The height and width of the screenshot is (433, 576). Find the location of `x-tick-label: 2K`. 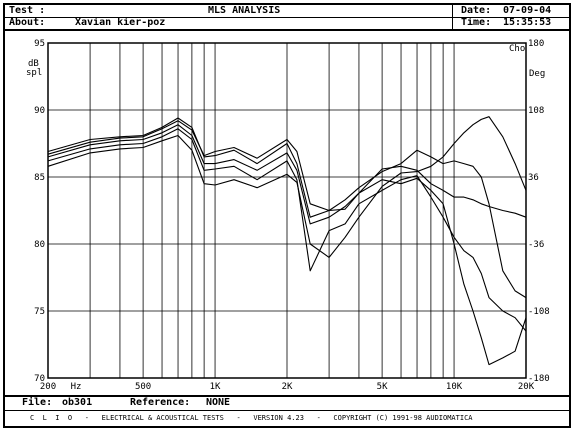

x-tick-label: 2K is located at coordinates (287, 387).